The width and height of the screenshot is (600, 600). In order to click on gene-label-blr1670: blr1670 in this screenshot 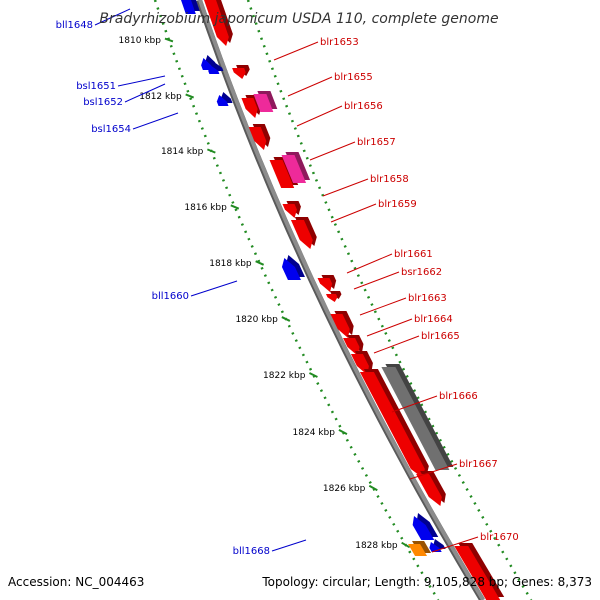, I will do `click(499, 537)`.